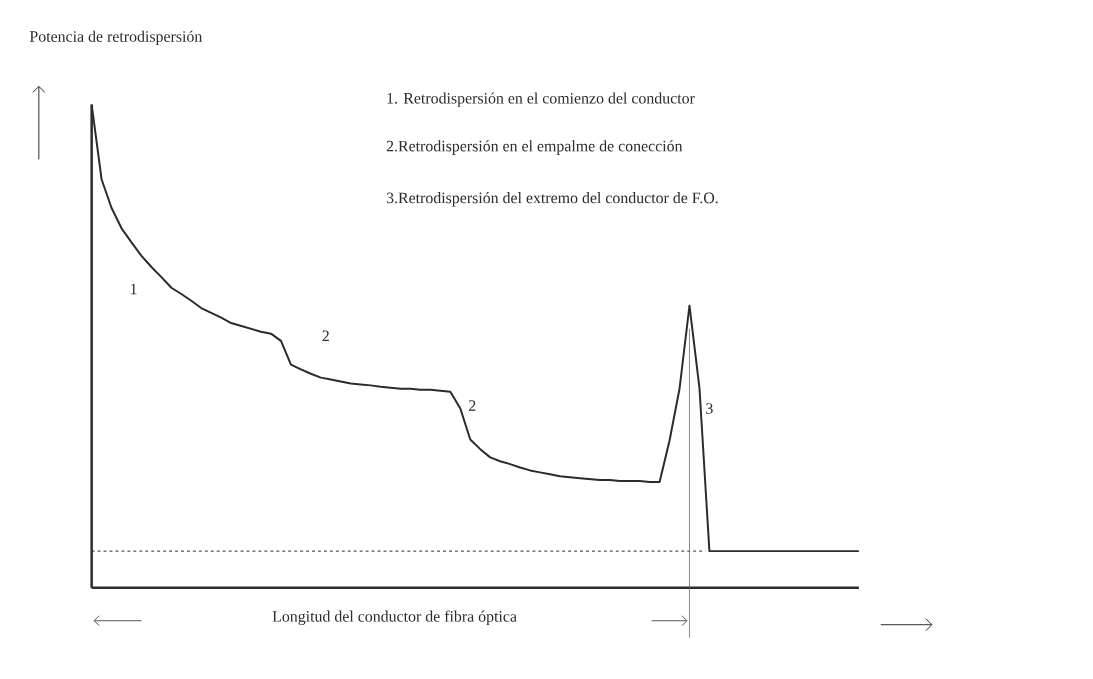 The image size is (1093, 679). What do you see at coordinates (534, 147) in the screenshot?
I see `annotation: 2.Retrodispersión en el empalme de conección` at bounding box center [534, 147].